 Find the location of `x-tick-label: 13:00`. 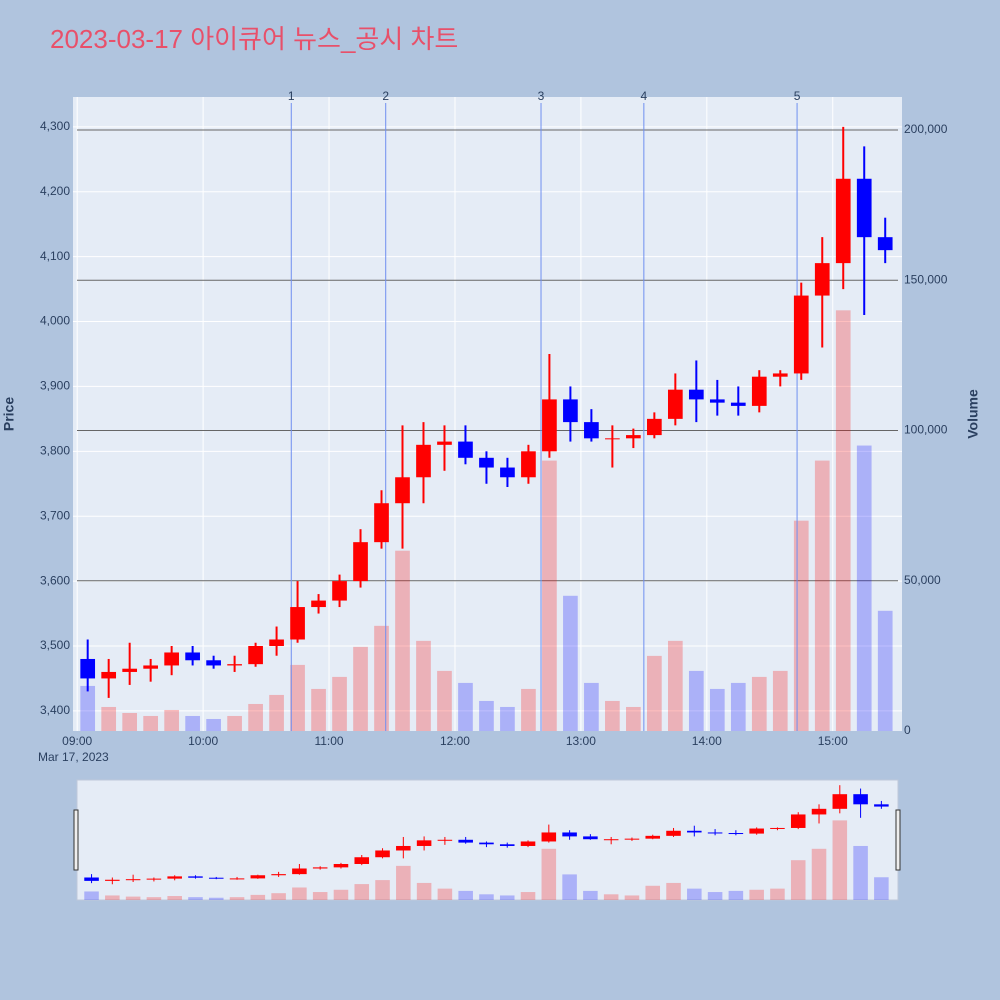

x-tick-label: 13:00 is located at coordinates (581, 741).